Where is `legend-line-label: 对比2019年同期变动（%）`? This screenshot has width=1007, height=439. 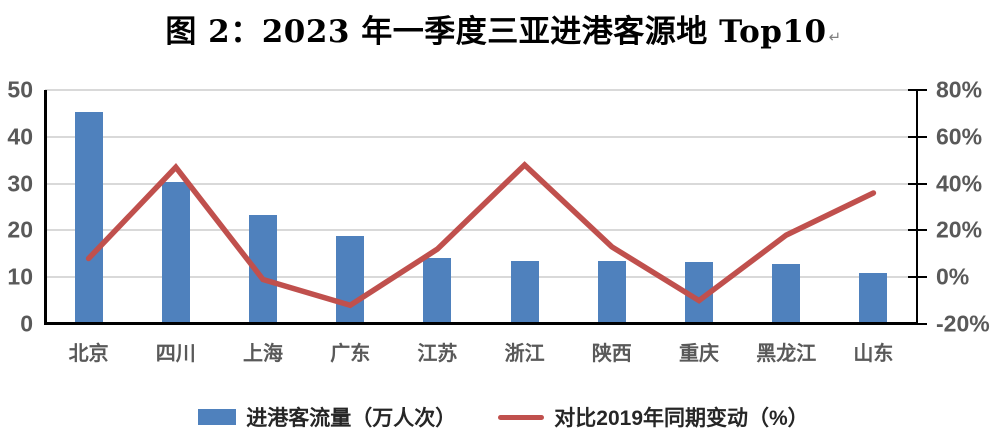 legend-line-label: 对比2019年同期变动（%） is located at coordinates (681, 418).